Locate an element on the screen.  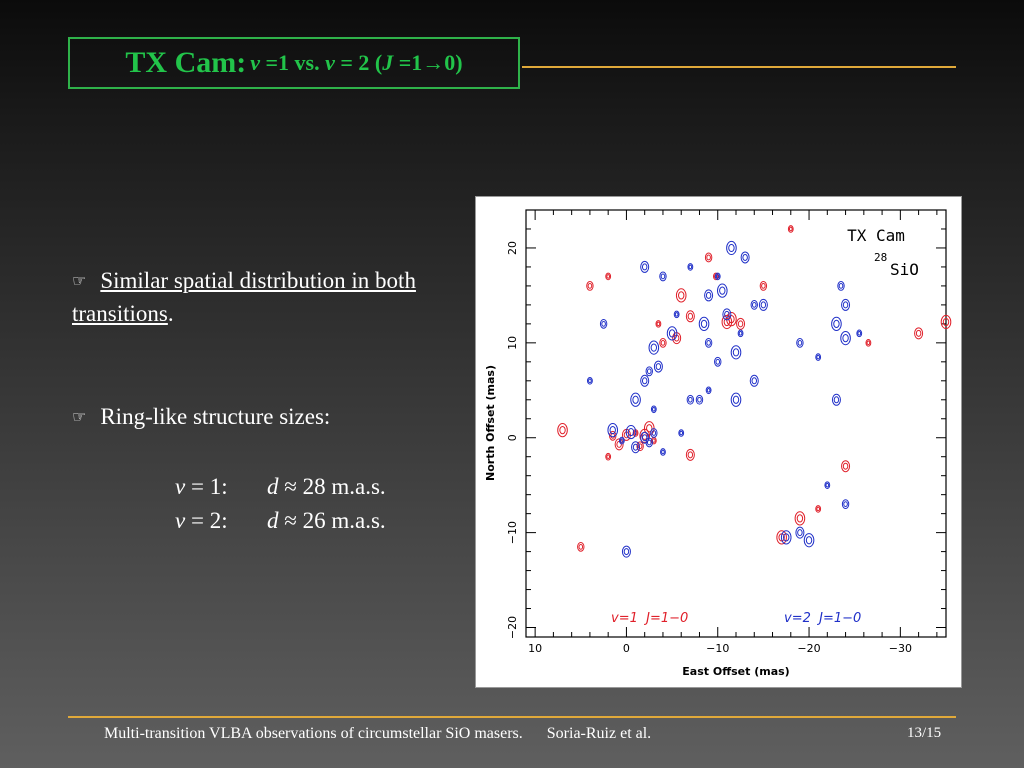
footer-author: Soria-Ruiz et al. is located at coordinates (599, 733).